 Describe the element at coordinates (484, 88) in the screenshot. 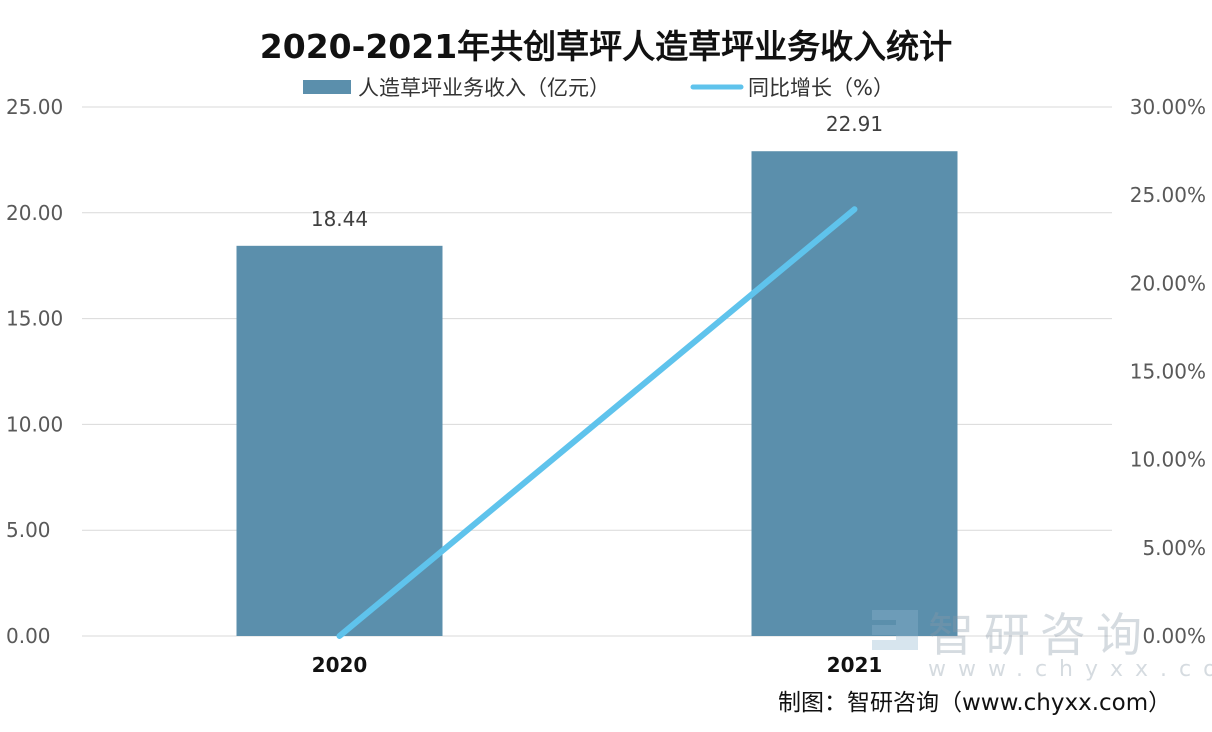

I see `legend-bar-label: 人造草坪业务收入（亿元）` at that location.